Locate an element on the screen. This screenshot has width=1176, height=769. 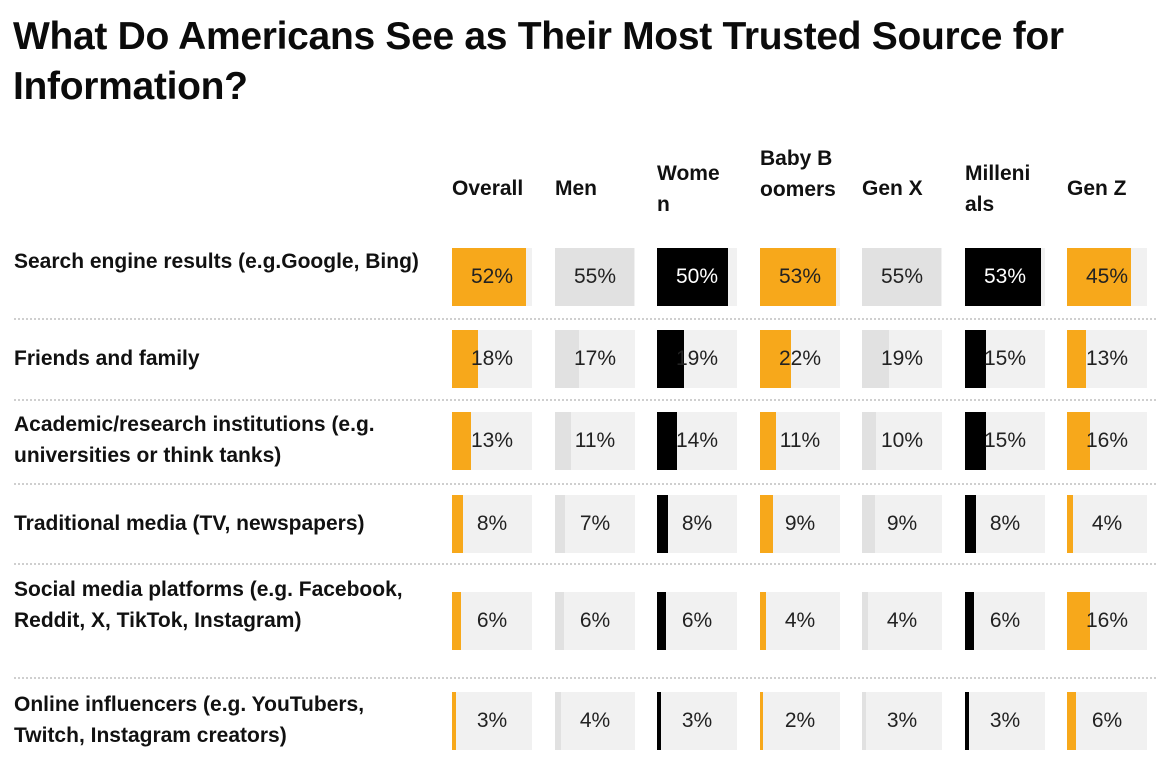
data-cell: 14% is located at coordinates (697, 441).